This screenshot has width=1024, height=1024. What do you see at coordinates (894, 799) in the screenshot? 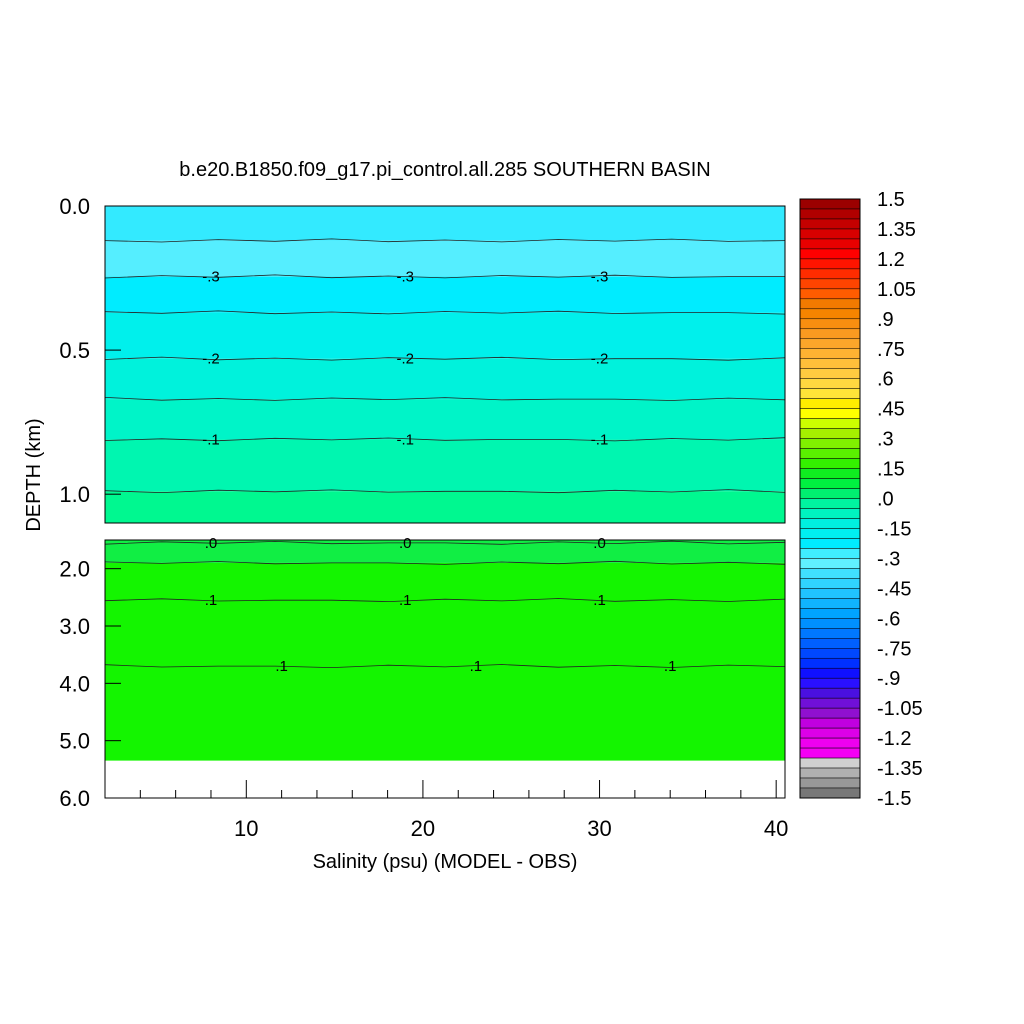
I see `colorbar-tick-label: -1.5` at bounding box center [894, 799].